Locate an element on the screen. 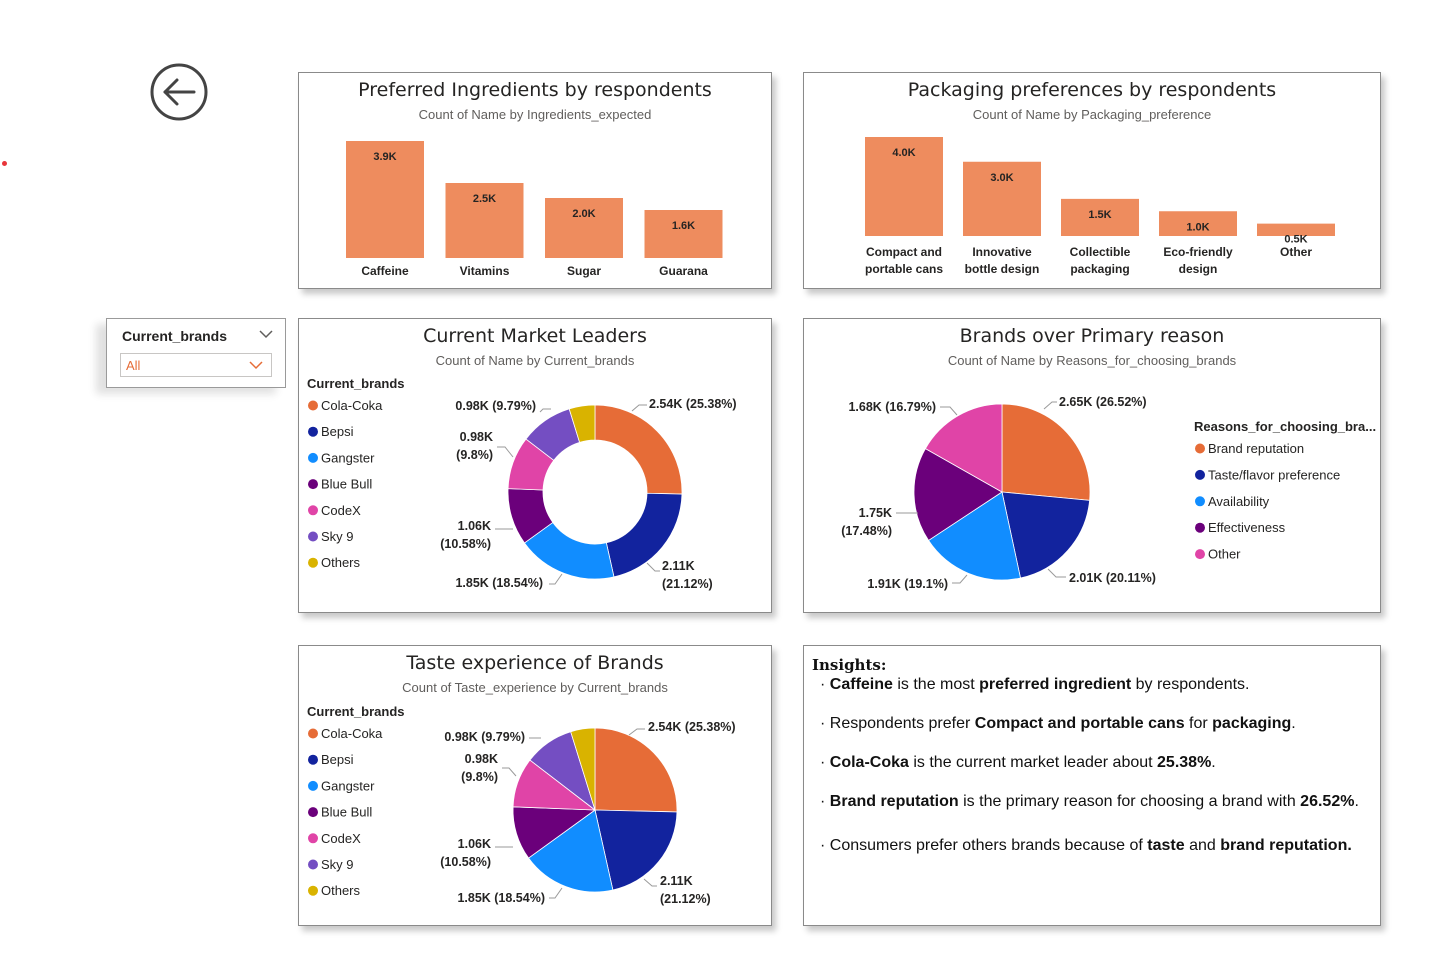  bar-category-label: Other is located at coordinates (1296, 252).